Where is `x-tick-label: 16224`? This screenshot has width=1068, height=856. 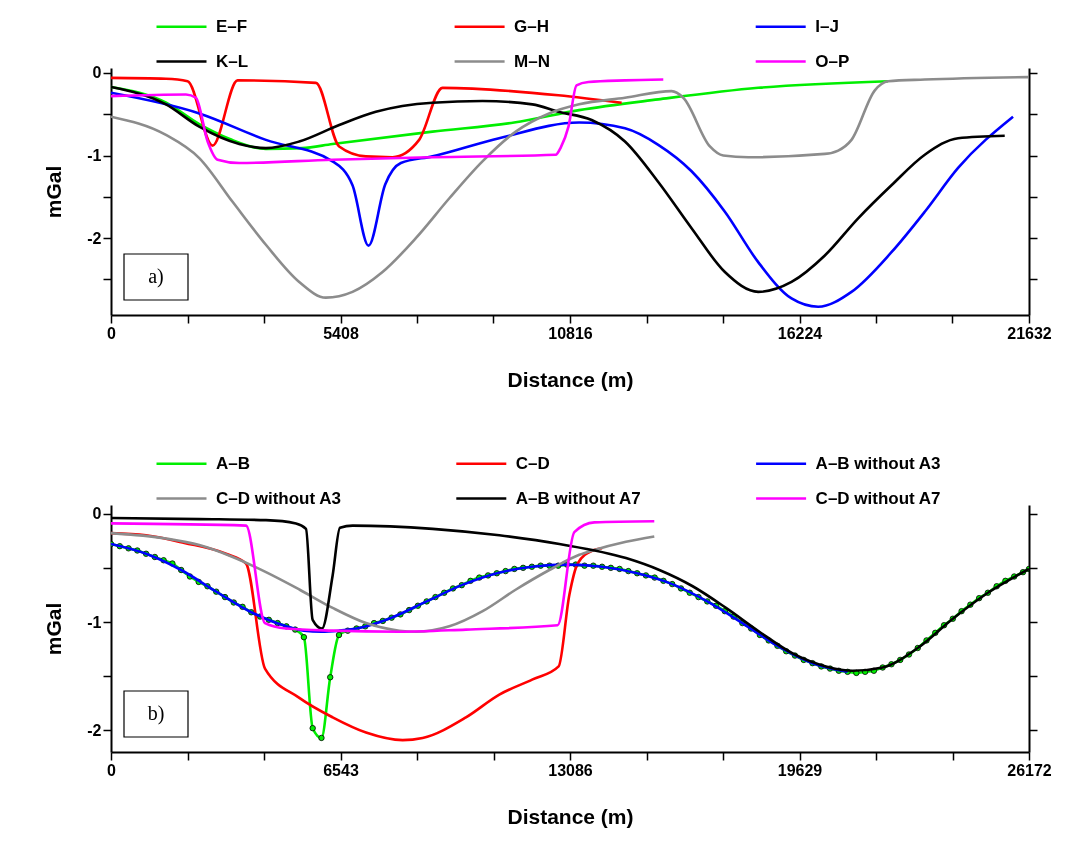 x-tick-label: 16224 is located at coordinates (800, 333).